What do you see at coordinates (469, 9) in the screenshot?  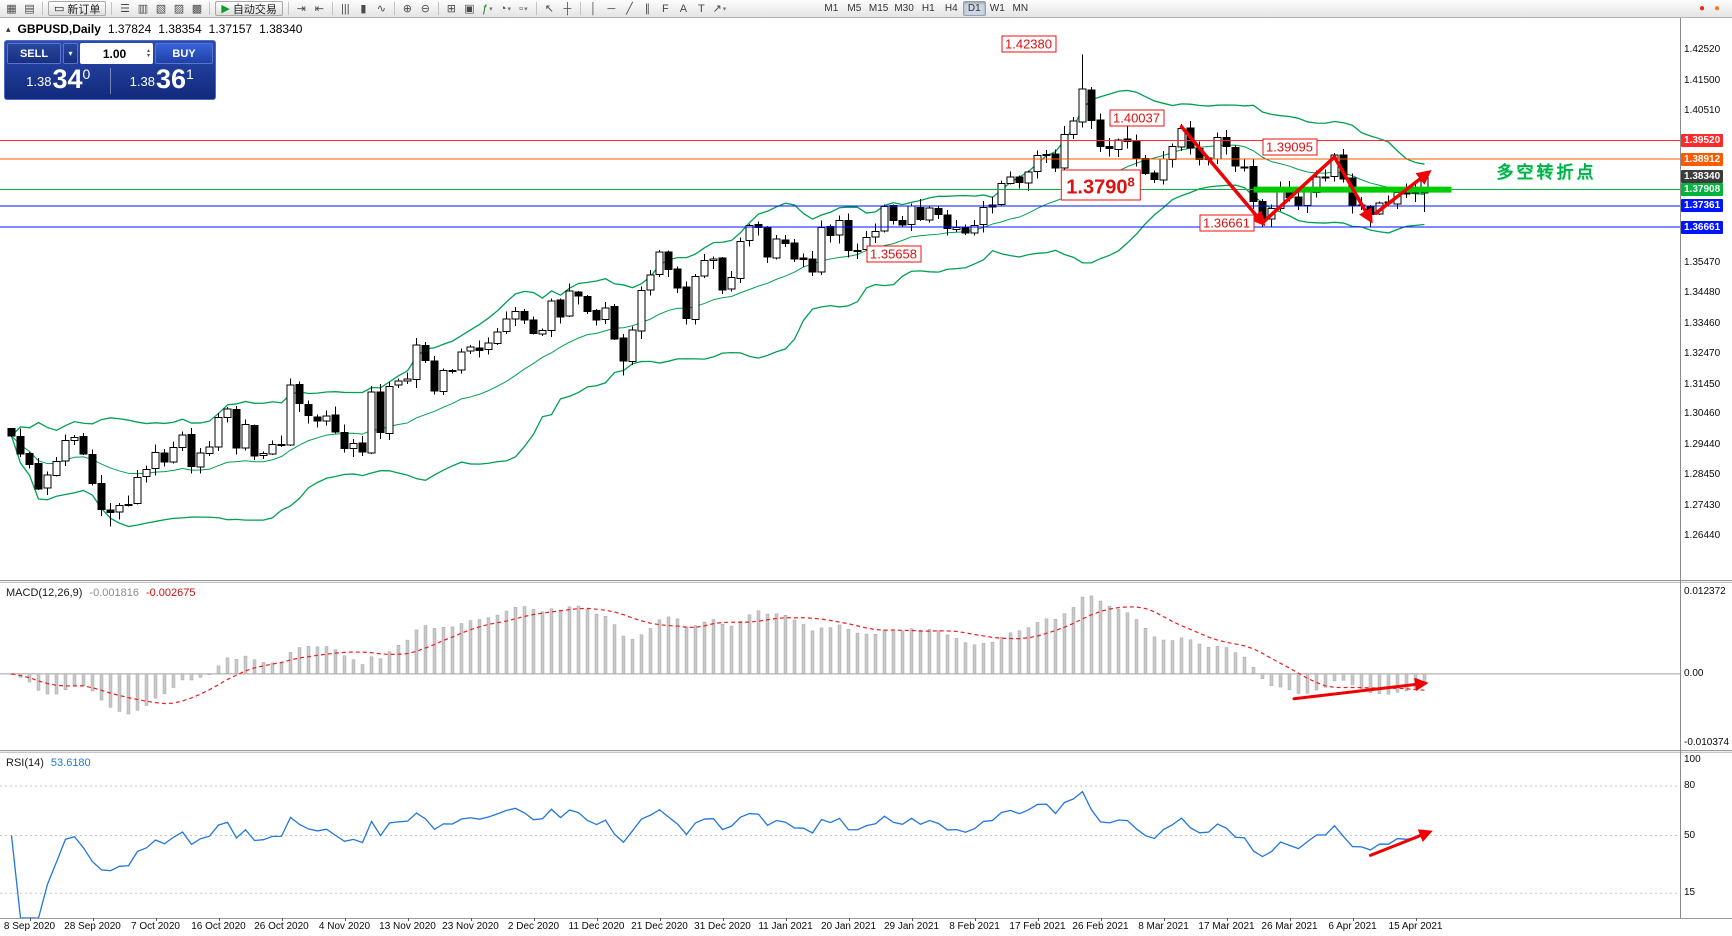 I see `auto-arrange-icon: ▣` at bounding box center [469, 9].